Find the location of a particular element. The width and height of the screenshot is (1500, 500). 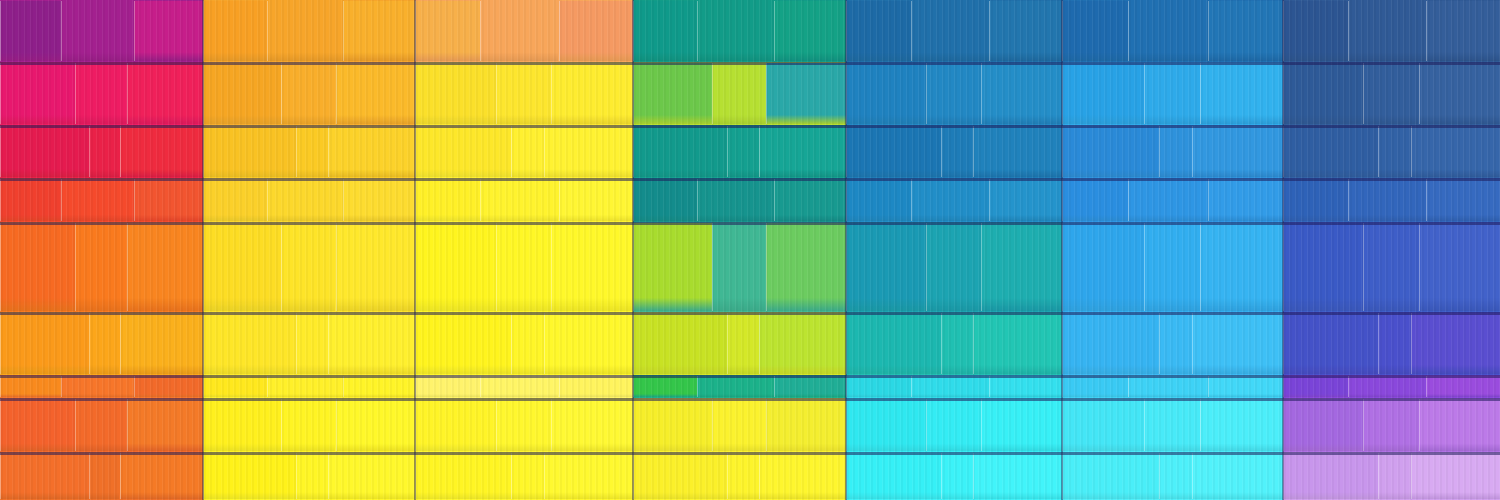

color-column-magenta-red-orange is located at coordinates (101, 250).